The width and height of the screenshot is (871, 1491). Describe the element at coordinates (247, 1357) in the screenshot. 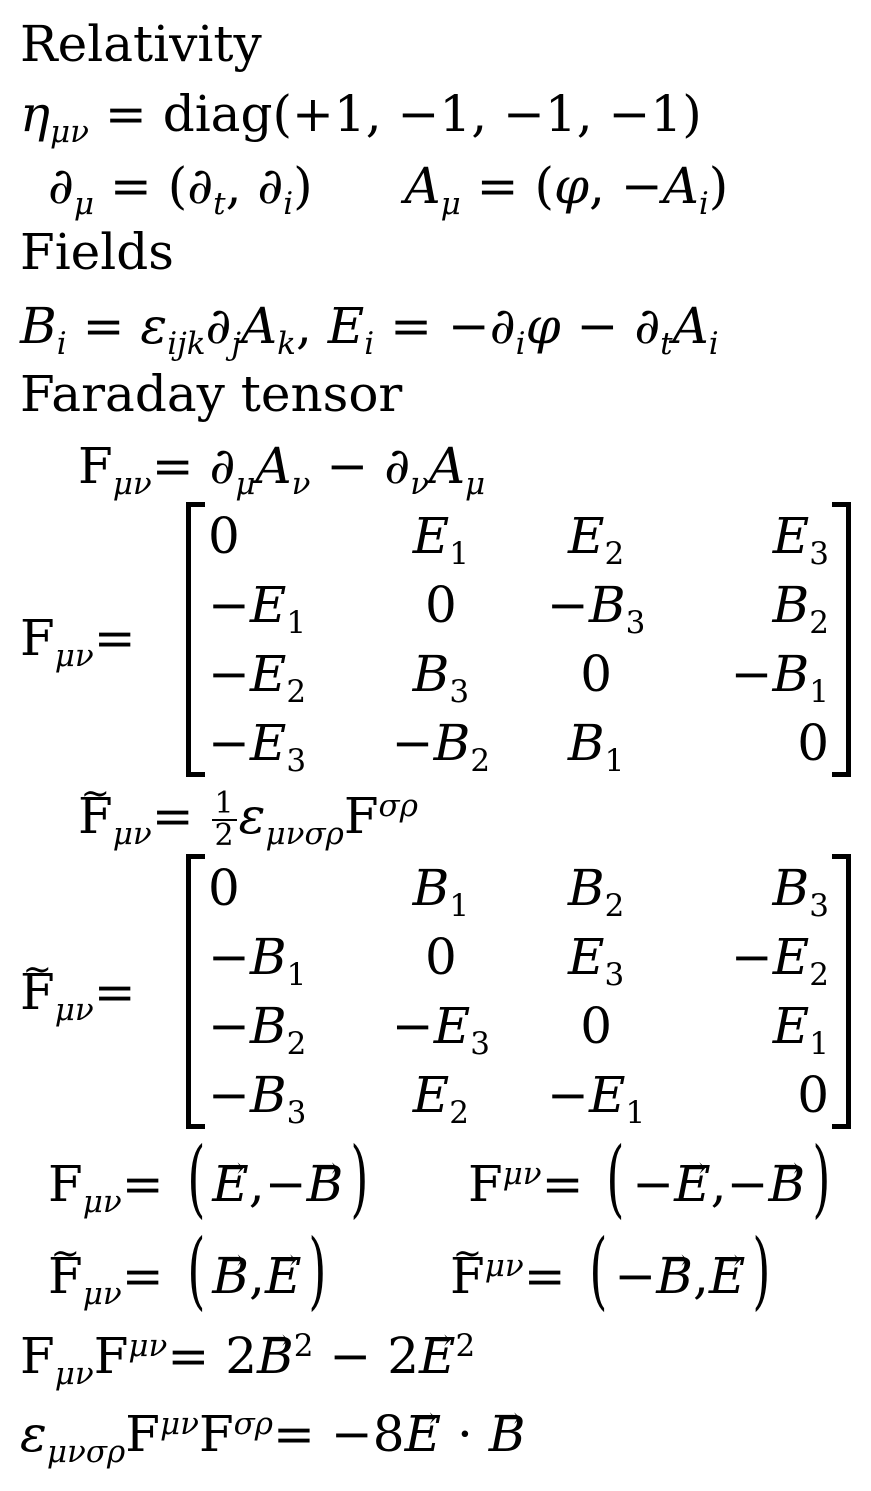

I see `invariant-1: FμνFμν= 2B2 − 2E2` at that location.